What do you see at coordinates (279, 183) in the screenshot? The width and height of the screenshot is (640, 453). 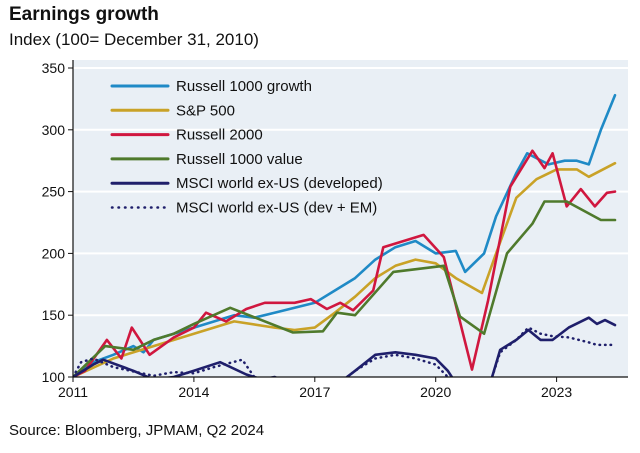 I see `legend-label: MSCI world ex-US (developed)` at bounding box center [279, 183].